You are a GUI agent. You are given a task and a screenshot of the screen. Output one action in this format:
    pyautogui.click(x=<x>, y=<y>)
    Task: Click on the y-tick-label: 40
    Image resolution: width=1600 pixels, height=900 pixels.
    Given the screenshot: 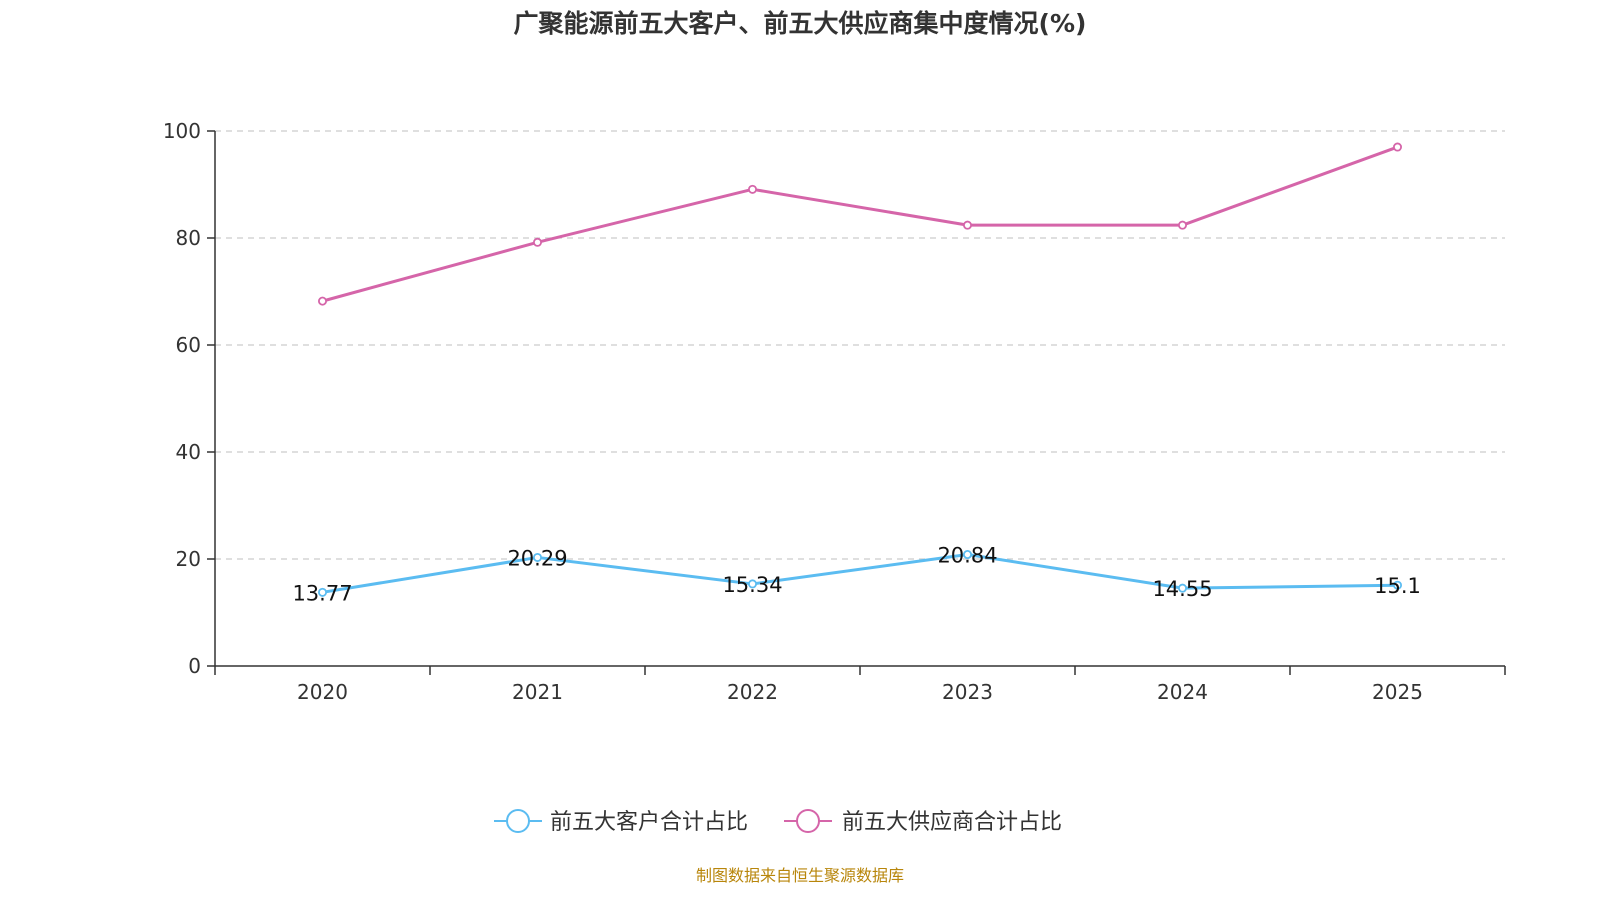 What is the action you would take?
    pyautogui.click(x=188, y=452)
    